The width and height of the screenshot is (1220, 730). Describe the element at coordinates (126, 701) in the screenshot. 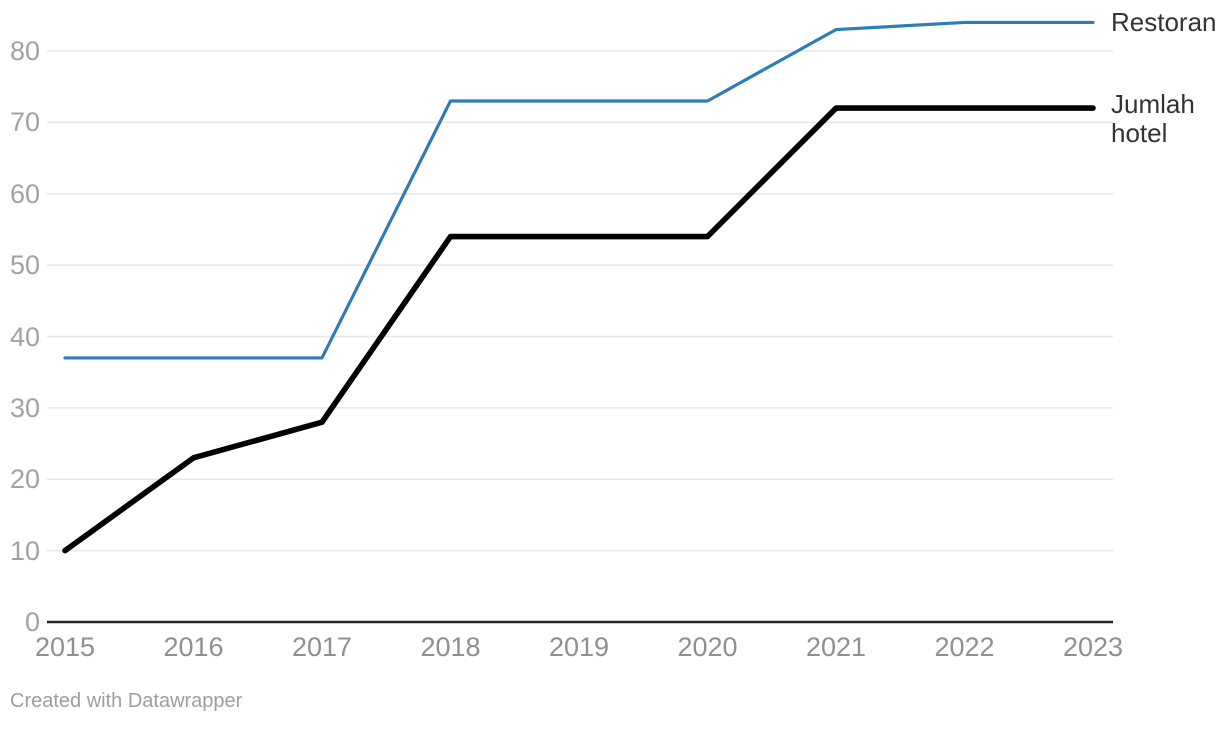

I see `attribution-text: Created with Datawrapper` at that location.